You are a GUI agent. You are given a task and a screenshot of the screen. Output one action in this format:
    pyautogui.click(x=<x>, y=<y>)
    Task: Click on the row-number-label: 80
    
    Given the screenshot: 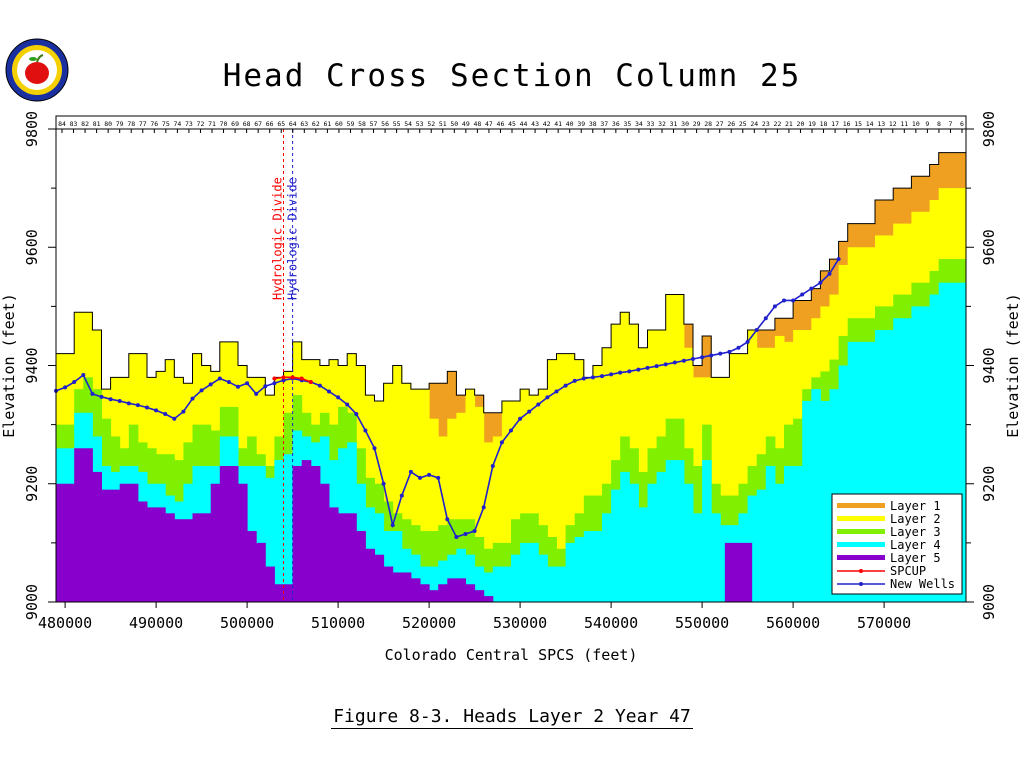 What is the action you would take?
    pyautogui.click(x=108, y=124)
    